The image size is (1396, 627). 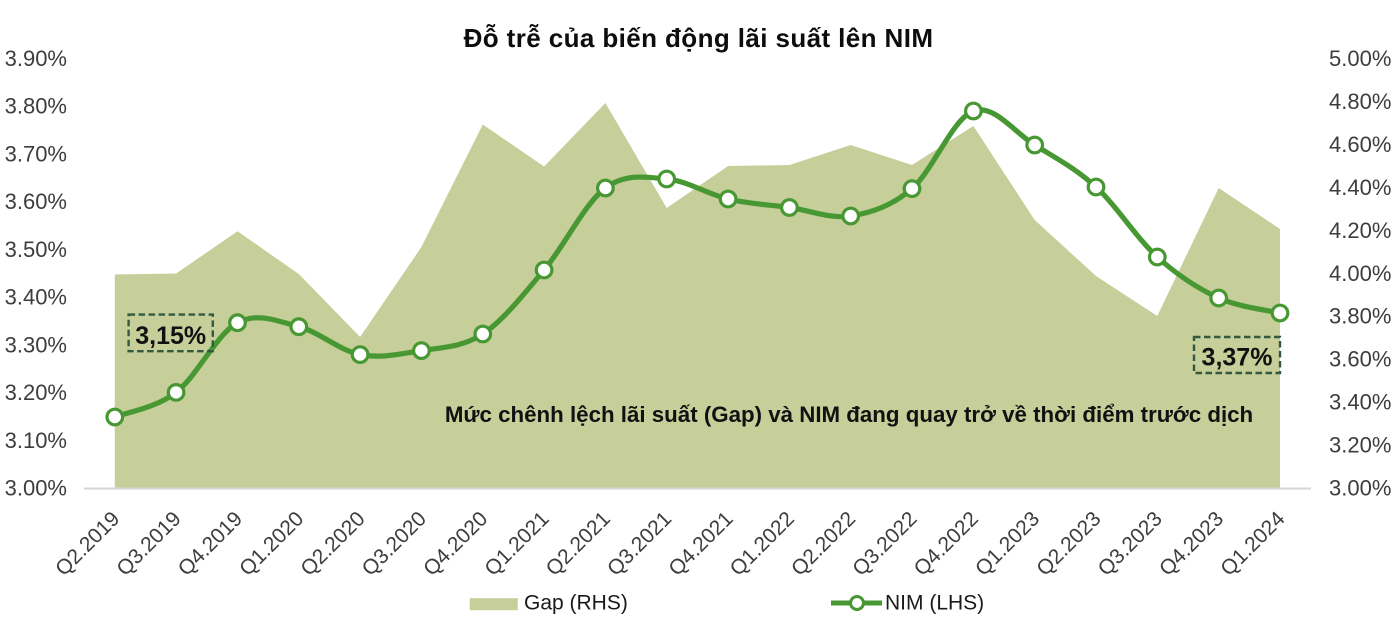 I want to click on svg-text: 4.00%, so click(x=1360, y=273).